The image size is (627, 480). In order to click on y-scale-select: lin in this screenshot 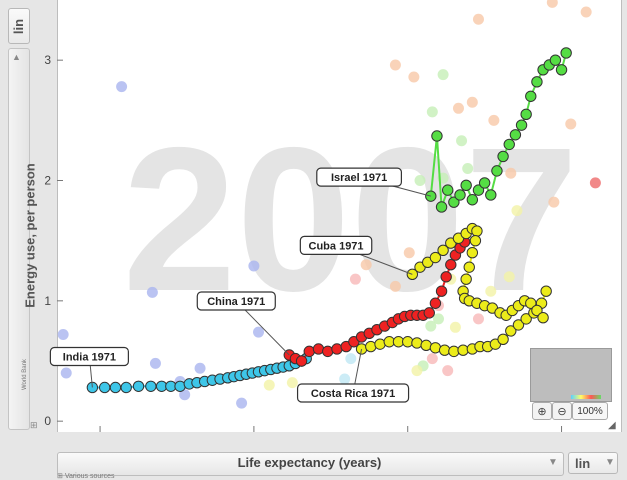, I will do `click(19, 26)`.